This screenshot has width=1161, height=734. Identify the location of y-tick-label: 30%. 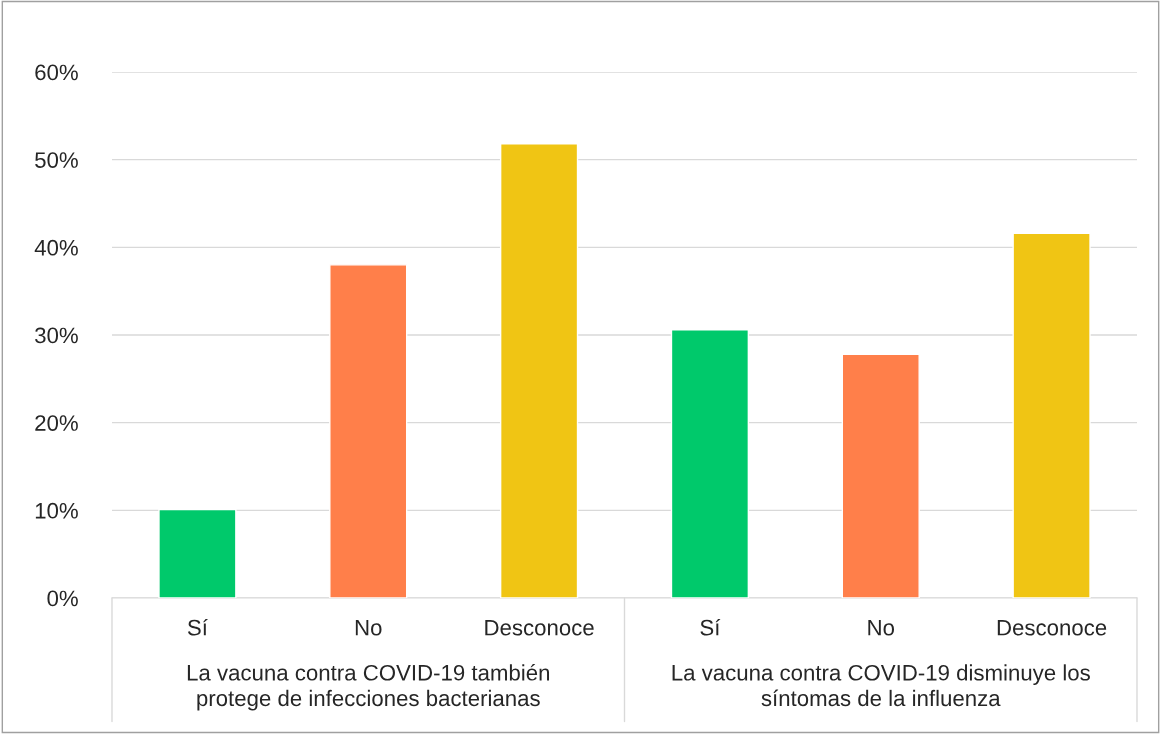
(56, 335).